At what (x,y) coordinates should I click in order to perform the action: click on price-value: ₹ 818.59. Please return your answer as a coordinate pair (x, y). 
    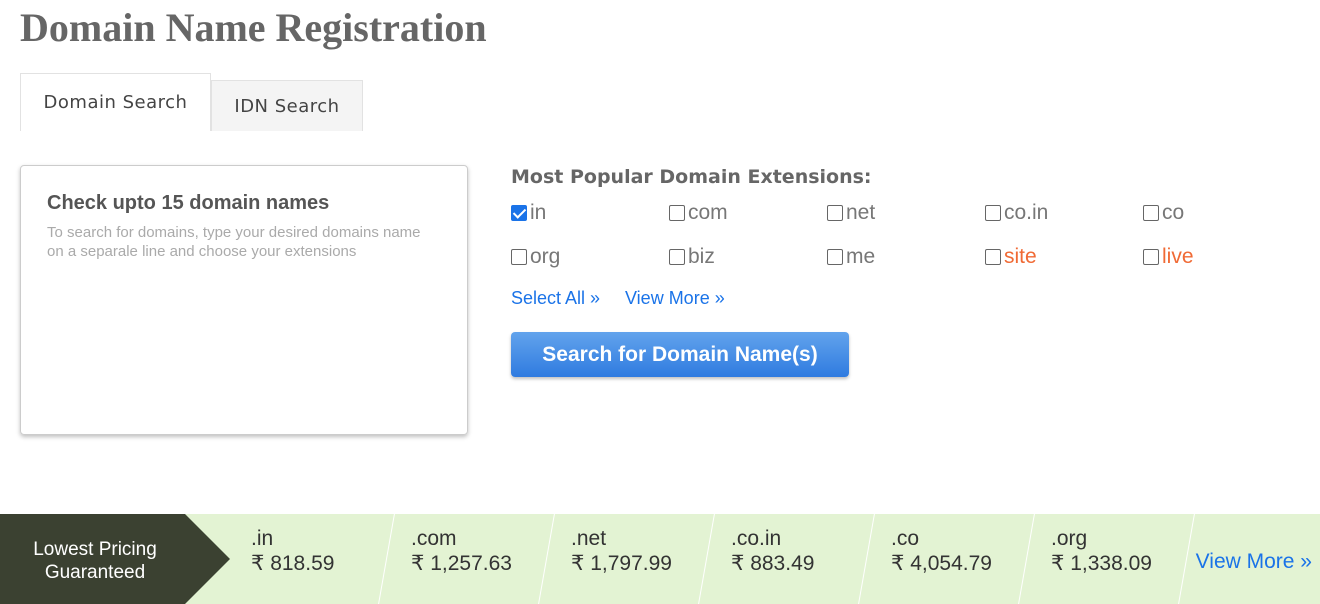
    Looking at the image, I should click on (293, 563).